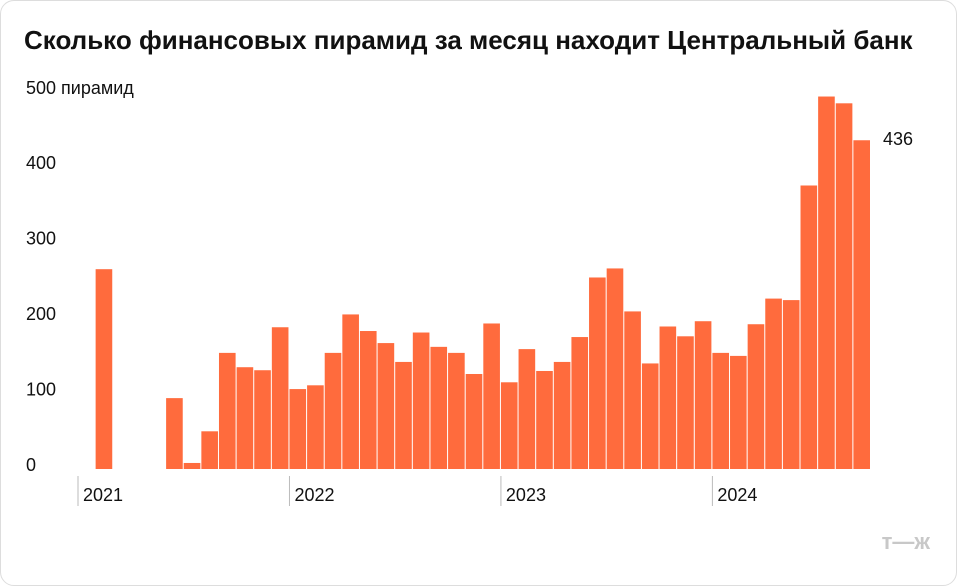  I want to click on x-tick-label: 2024, so click(737, 495).